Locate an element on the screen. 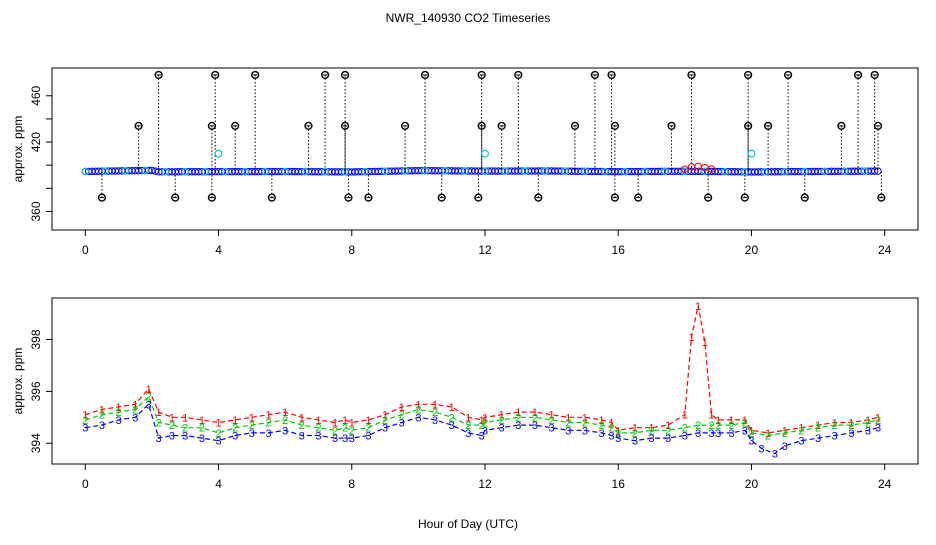 This screenshot has width=936, height=545. chart-title: NWR_140930 CO2 Timeseries is located at coordinates (468, 18).